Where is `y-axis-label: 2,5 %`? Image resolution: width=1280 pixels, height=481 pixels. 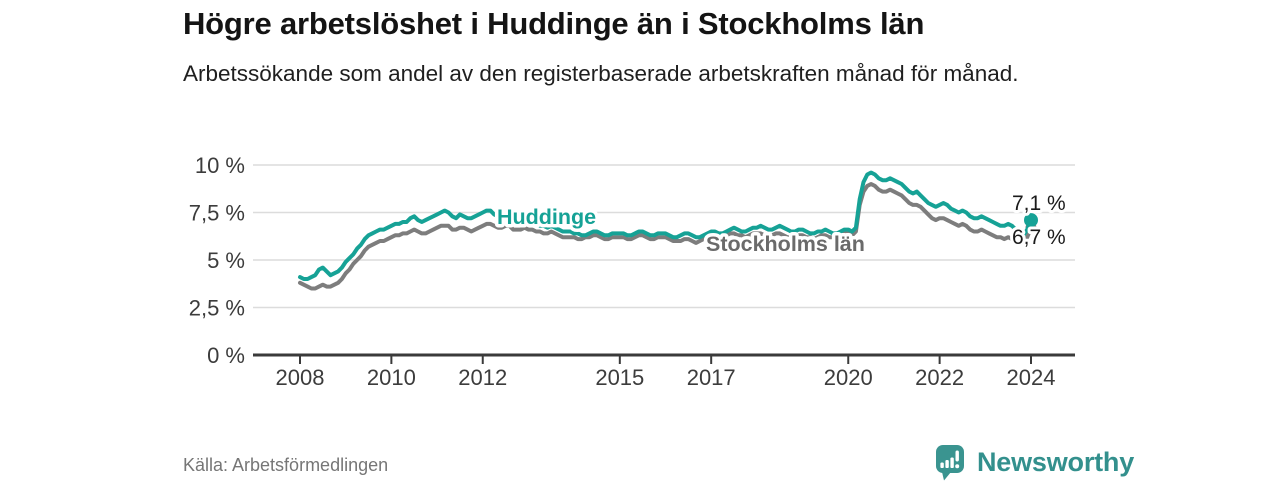
y-axis-label: 2,5 % is located at coordinates (217, 308).